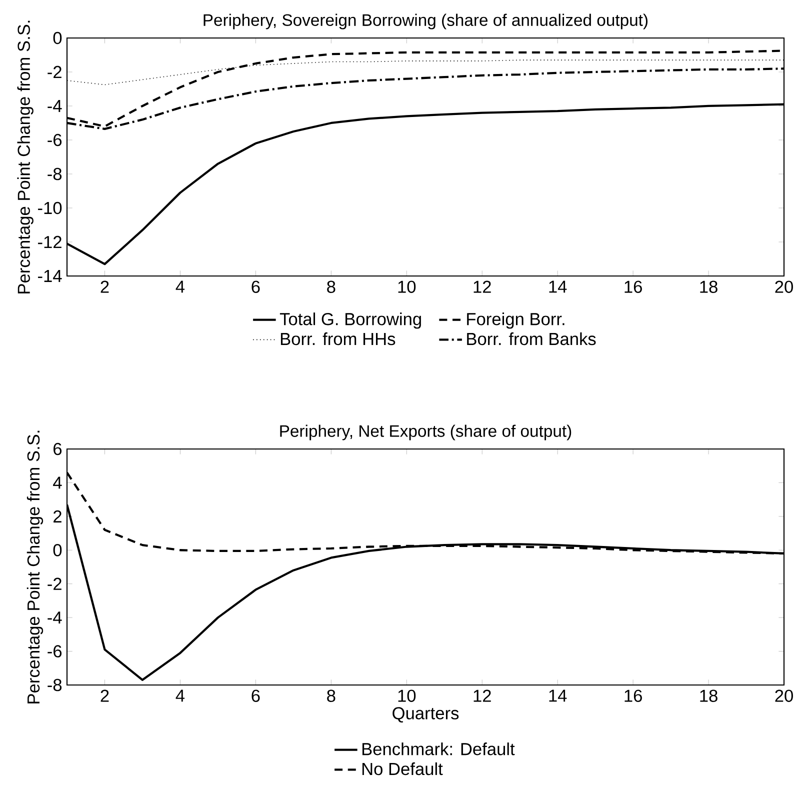  I want to click on chart-title: Periphery, Net Exports (share of output), so click(426, 432).